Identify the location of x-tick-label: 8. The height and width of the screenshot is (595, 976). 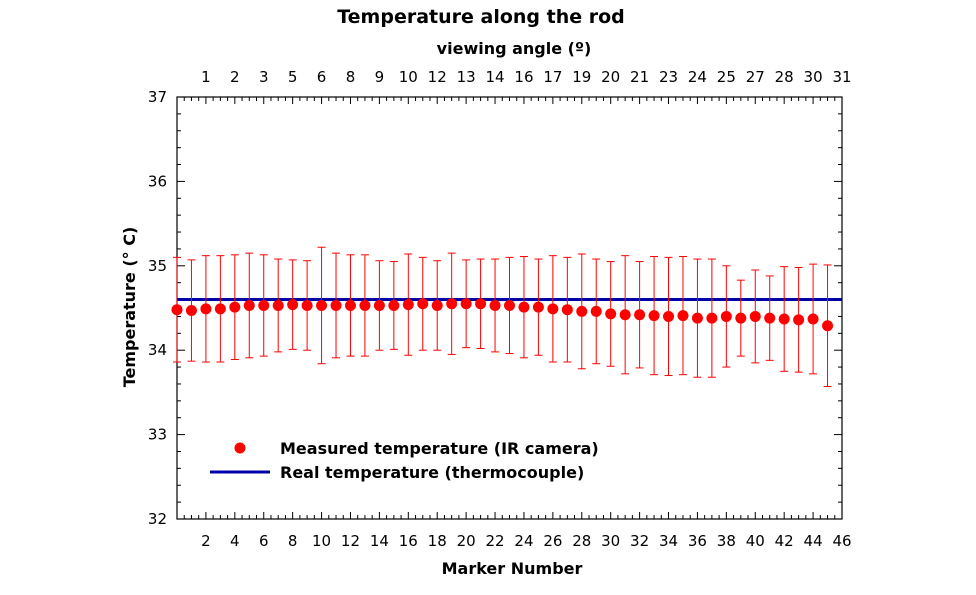
(293, 541).